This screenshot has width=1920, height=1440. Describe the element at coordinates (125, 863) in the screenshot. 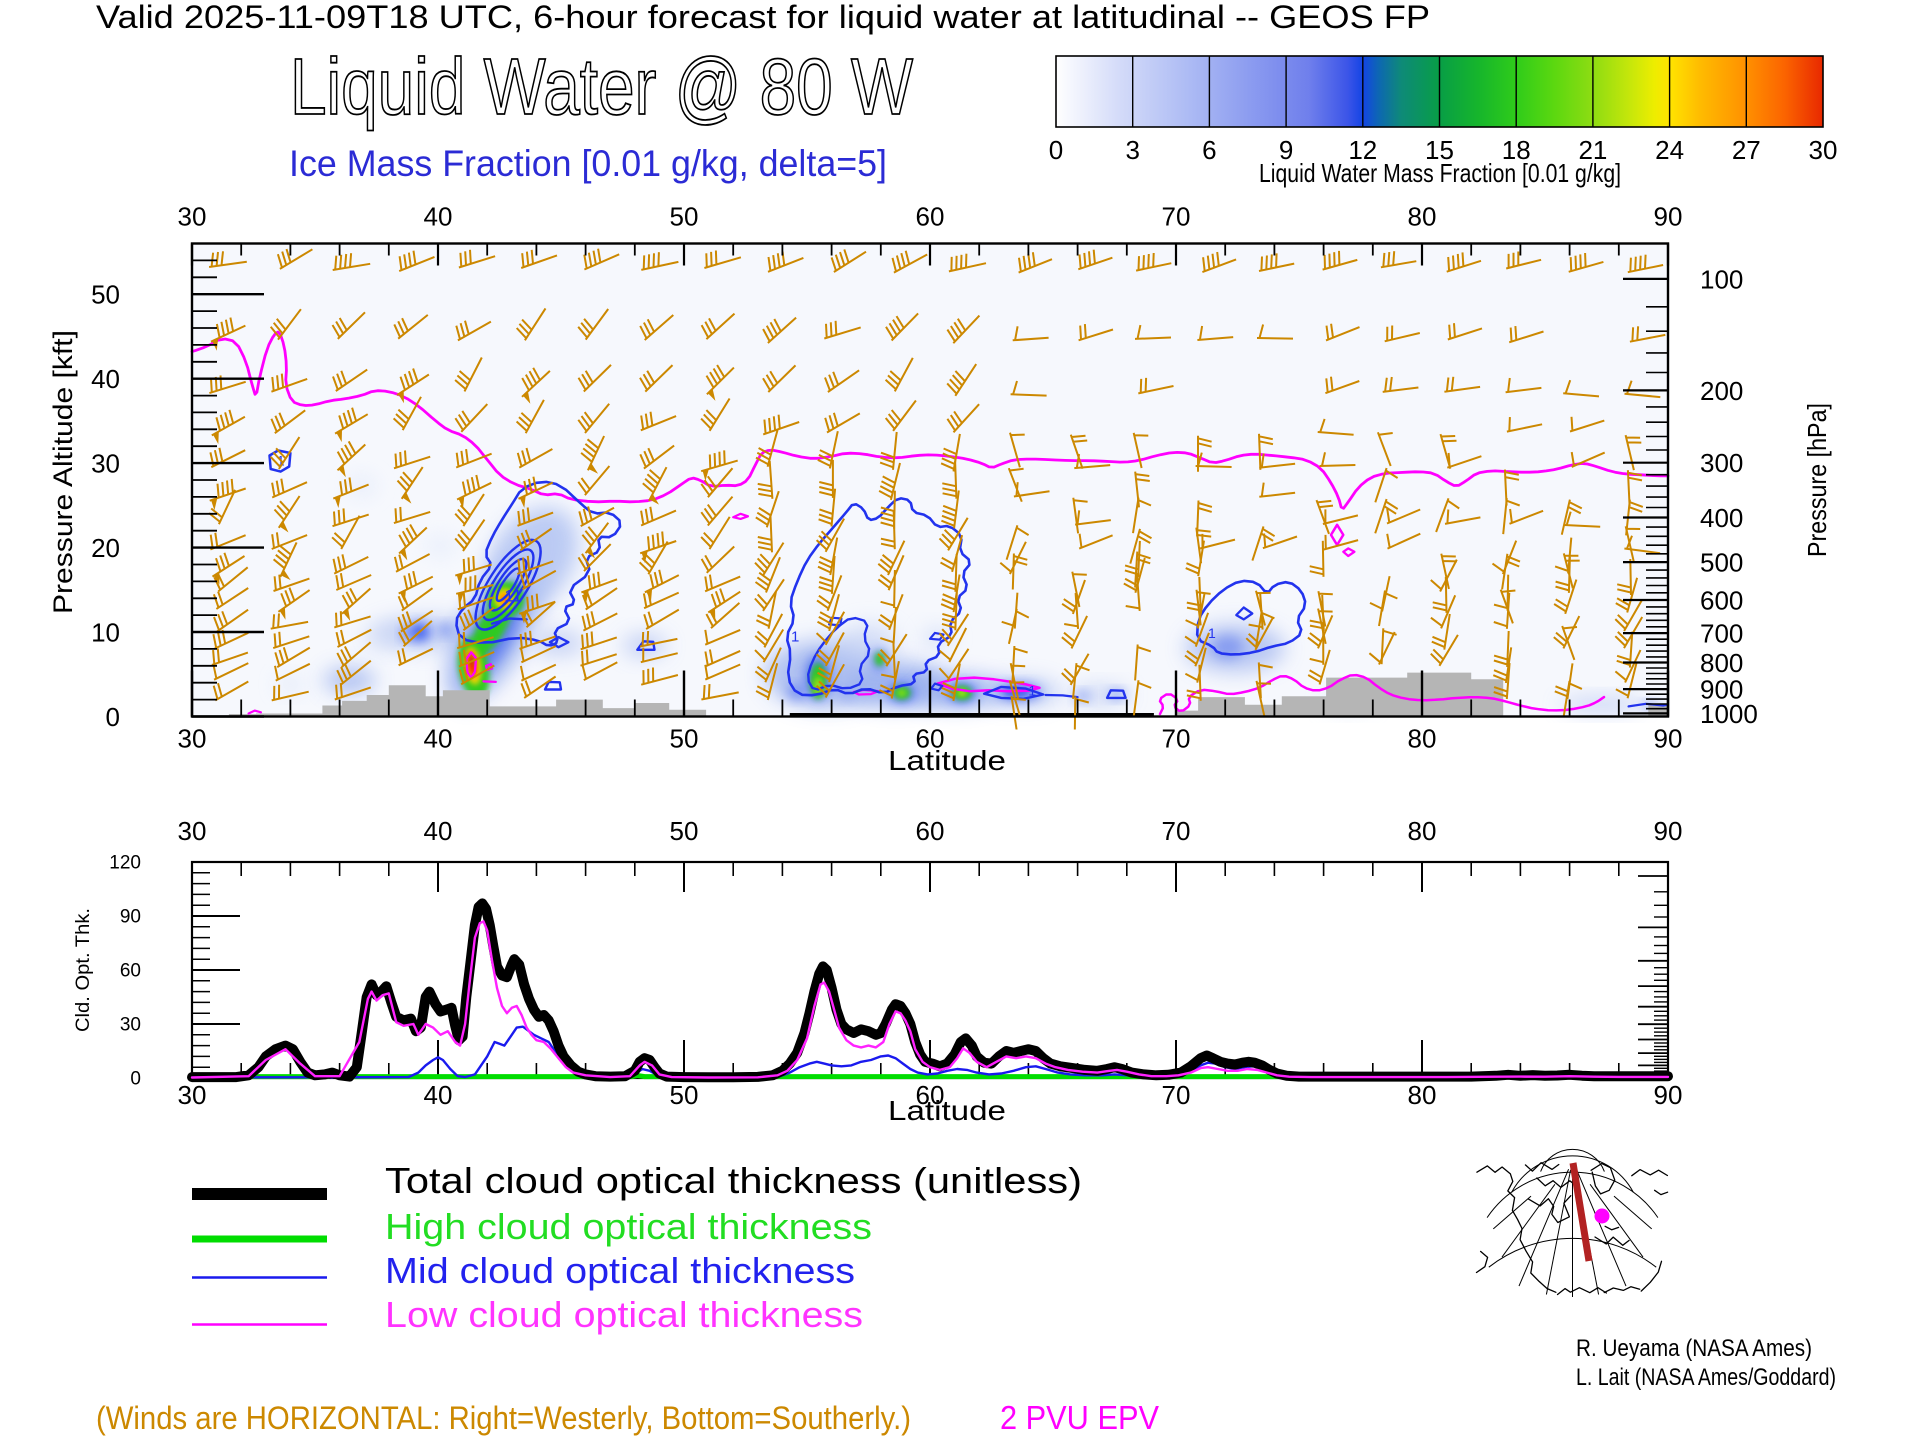

I see `svg-text: 120` at that location.